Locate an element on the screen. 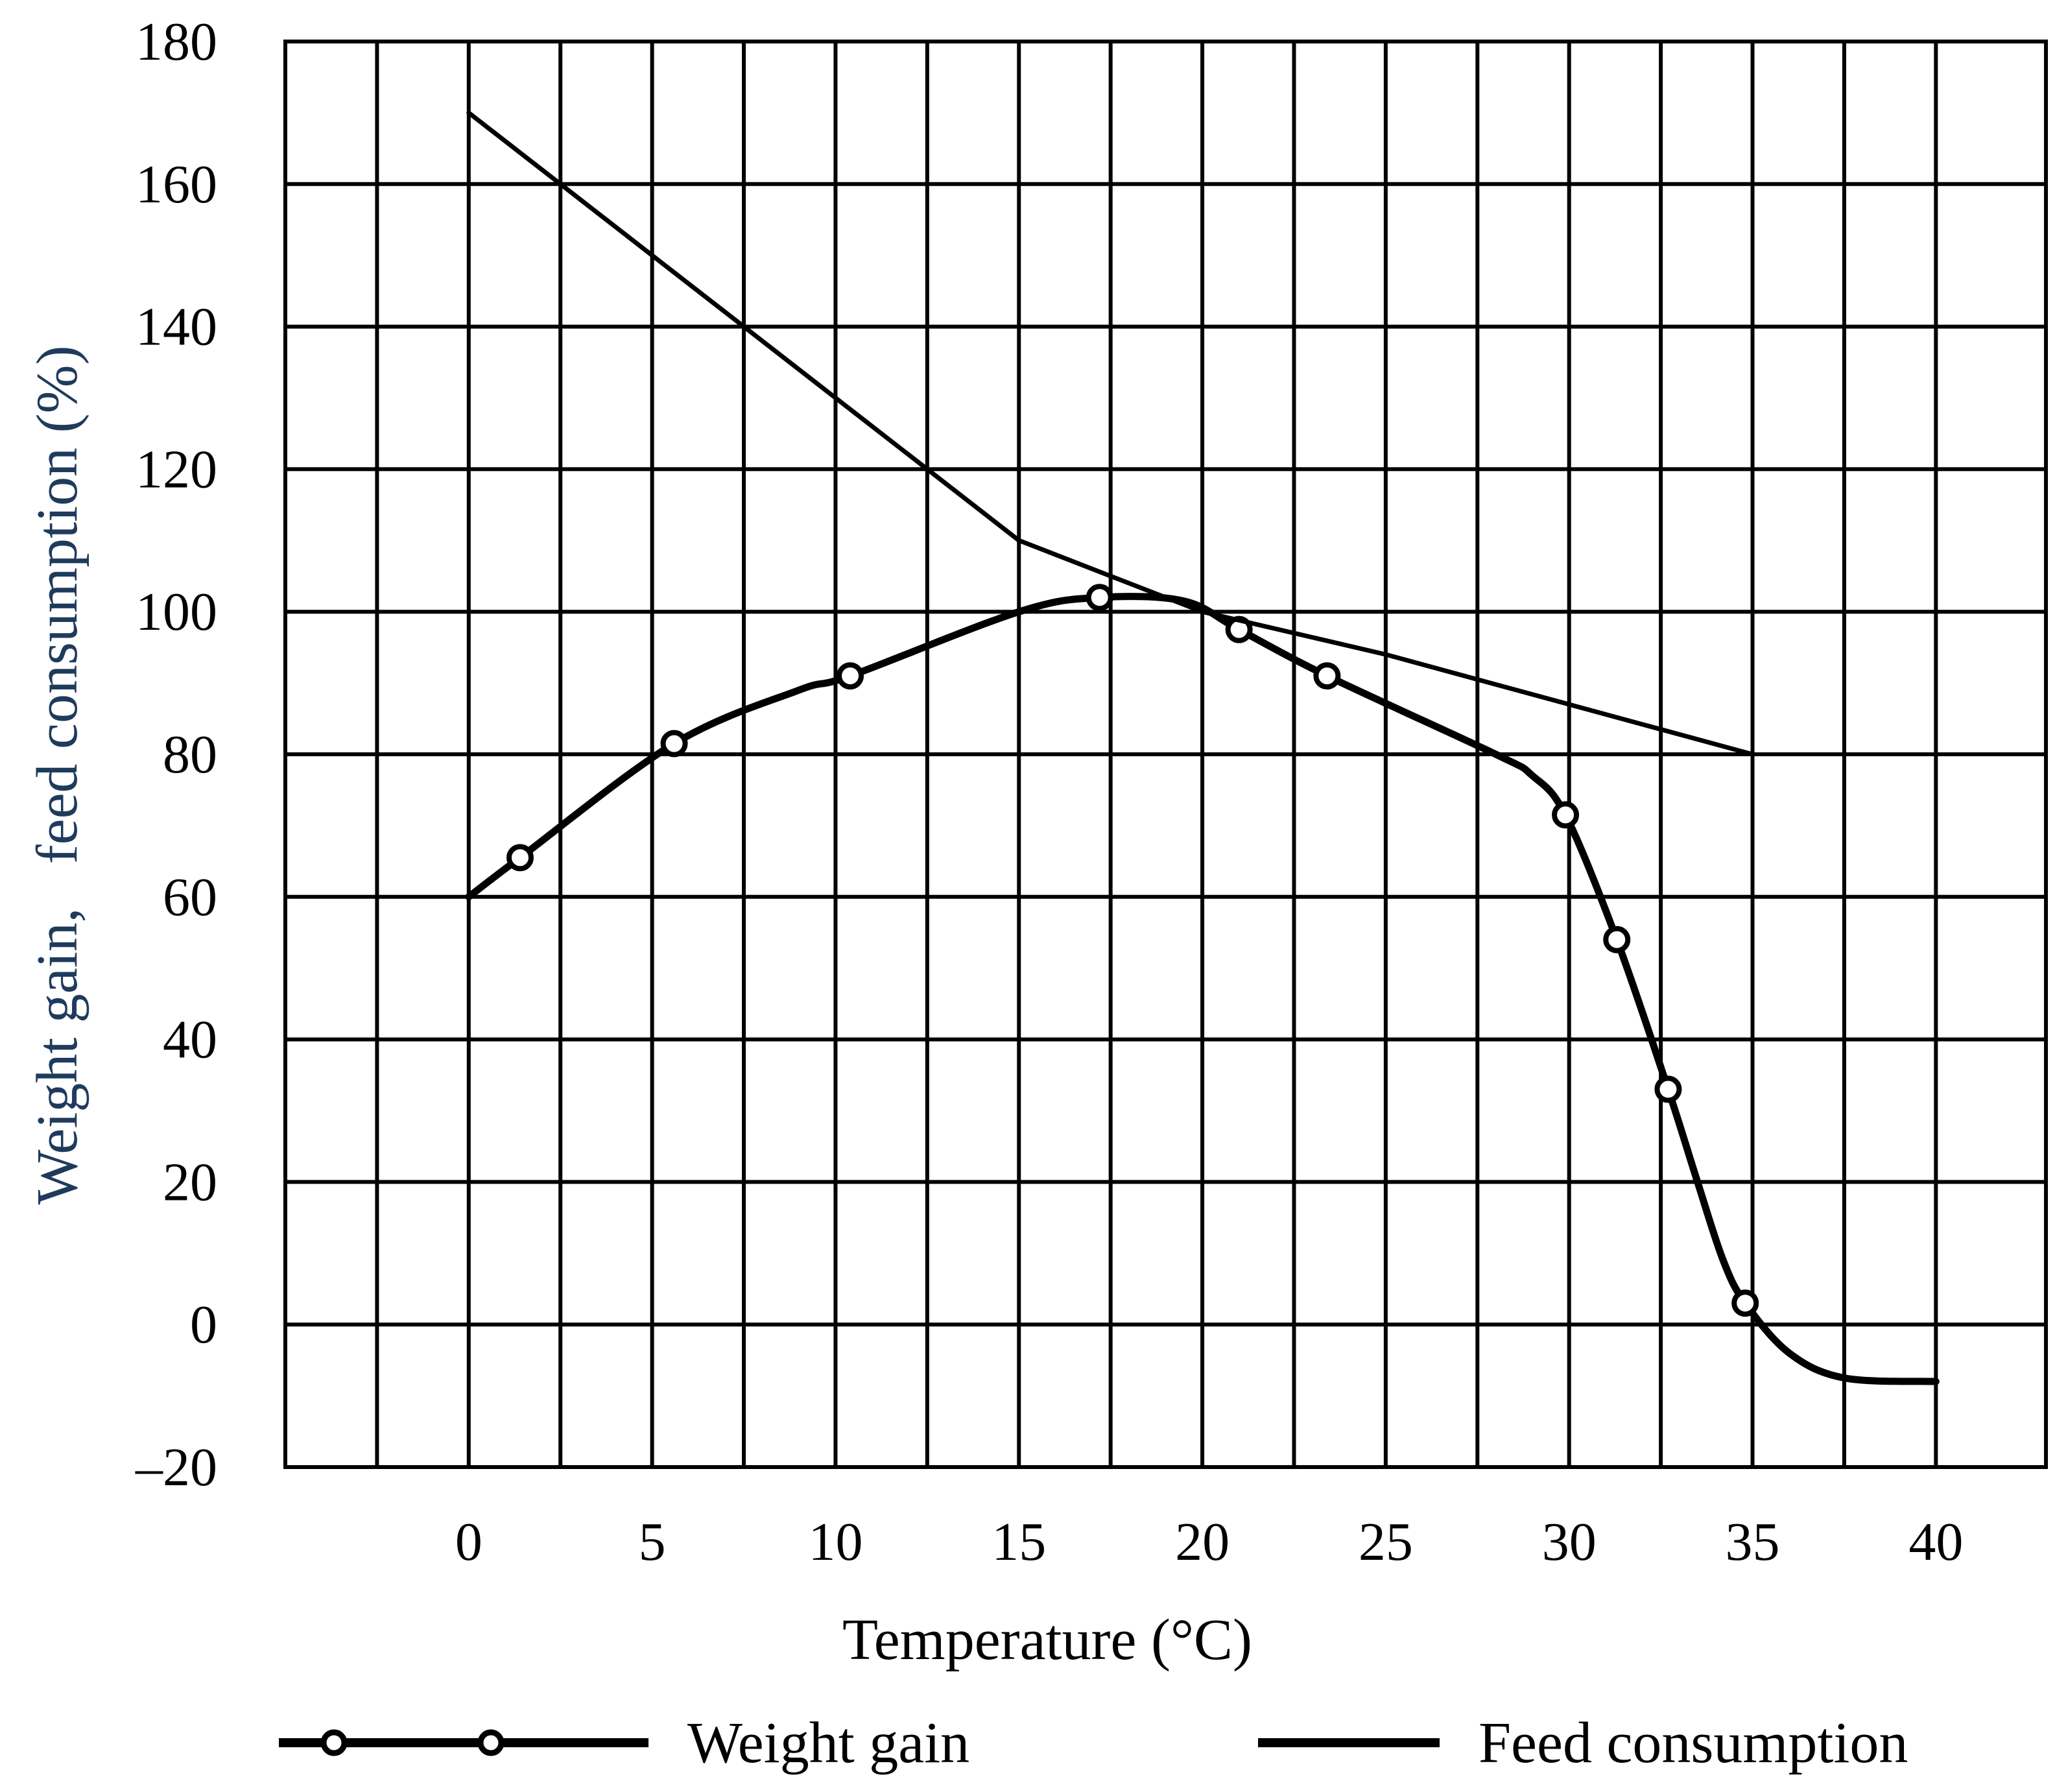 The image size is (2068, 1792). y-tick-label: 140 is located at coordinates (176, 327).